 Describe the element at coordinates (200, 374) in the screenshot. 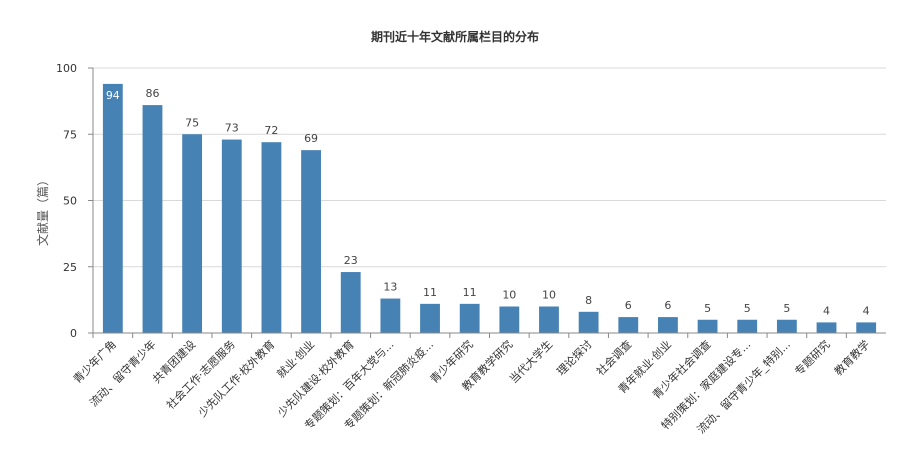

I see `x-tick-label: 社会工作·志愿服务` at that location.